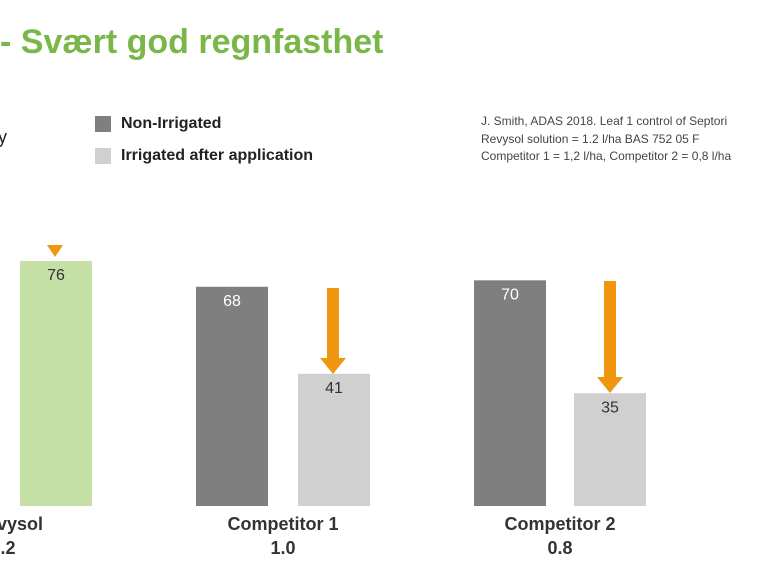 This screenshot has height=576, width=768. I want to click on legend-label: Irrigated after application, so click(217, 155).